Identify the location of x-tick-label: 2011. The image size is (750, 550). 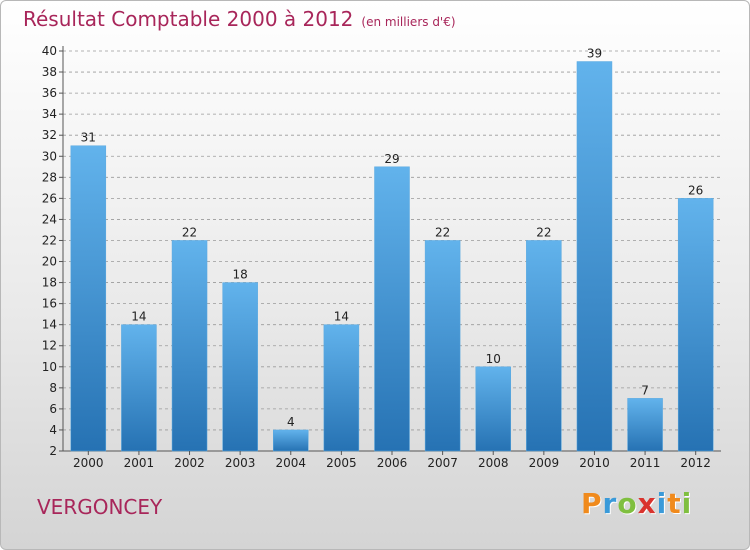
(645, 463).